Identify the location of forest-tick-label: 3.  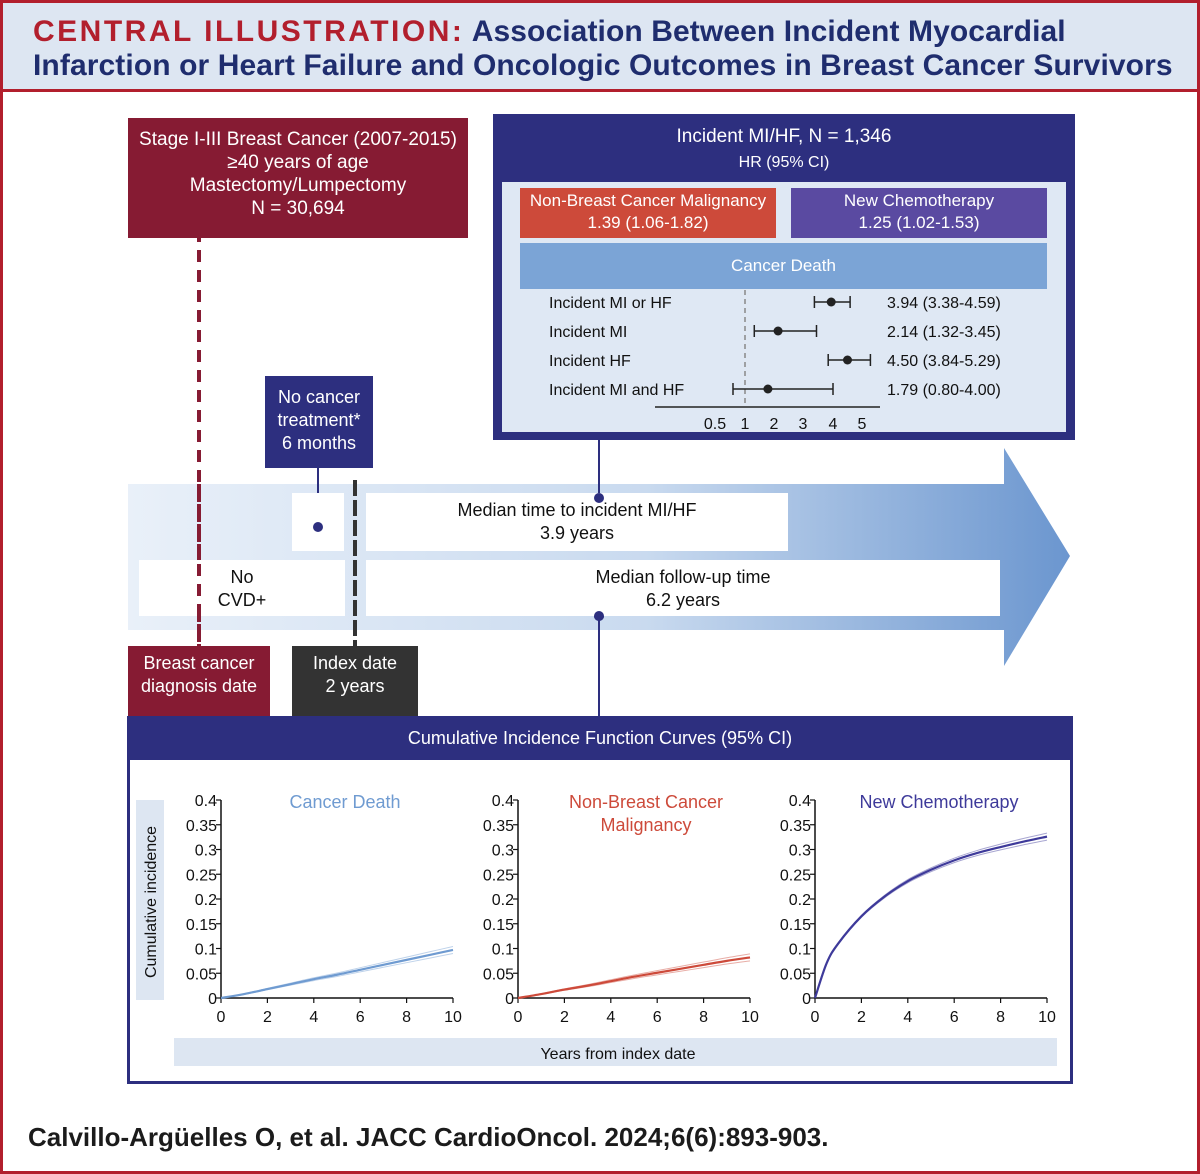
(803, 424).